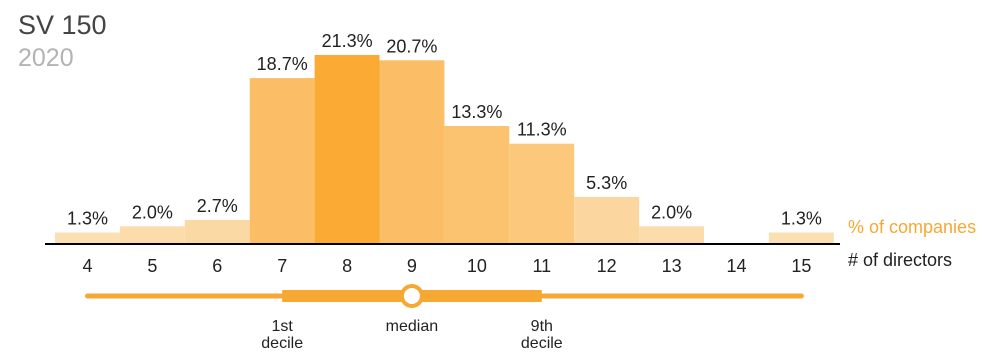 Image resolution: width=987 pixels, height=353 pixels. I want to click on ninth-decile-label-line-1: 9th, so click(542, 326).